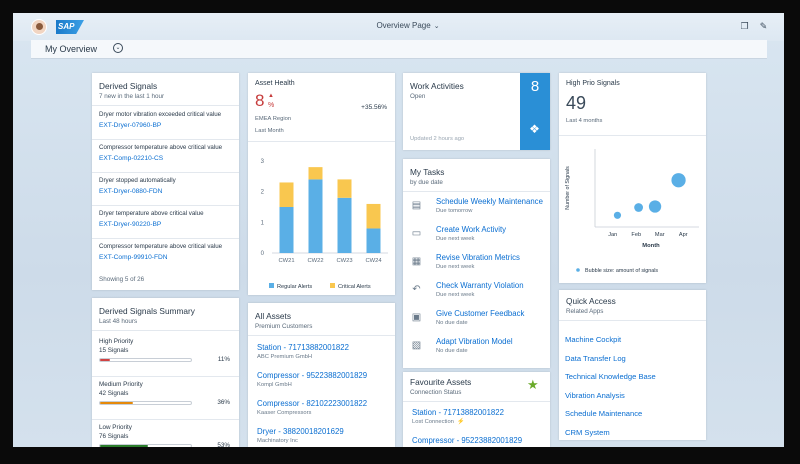  Describe the element at coordinates (130, 125) in the screenshot. I see `signal-id-link: EXT-Dryer-07960-BP` at that location.